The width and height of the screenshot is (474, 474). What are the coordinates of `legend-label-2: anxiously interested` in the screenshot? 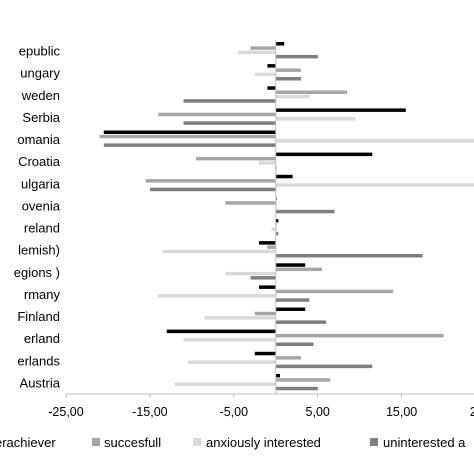 It's located at (263, 442).